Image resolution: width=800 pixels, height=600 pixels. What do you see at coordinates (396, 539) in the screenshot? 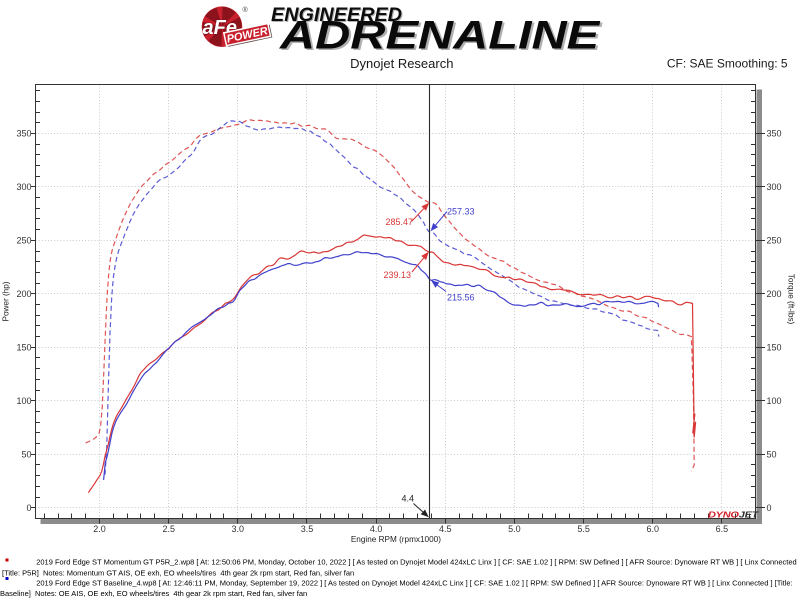
I see `svg-text: Engine RPM (rpmx1000)` at bounding box center [396, 539].